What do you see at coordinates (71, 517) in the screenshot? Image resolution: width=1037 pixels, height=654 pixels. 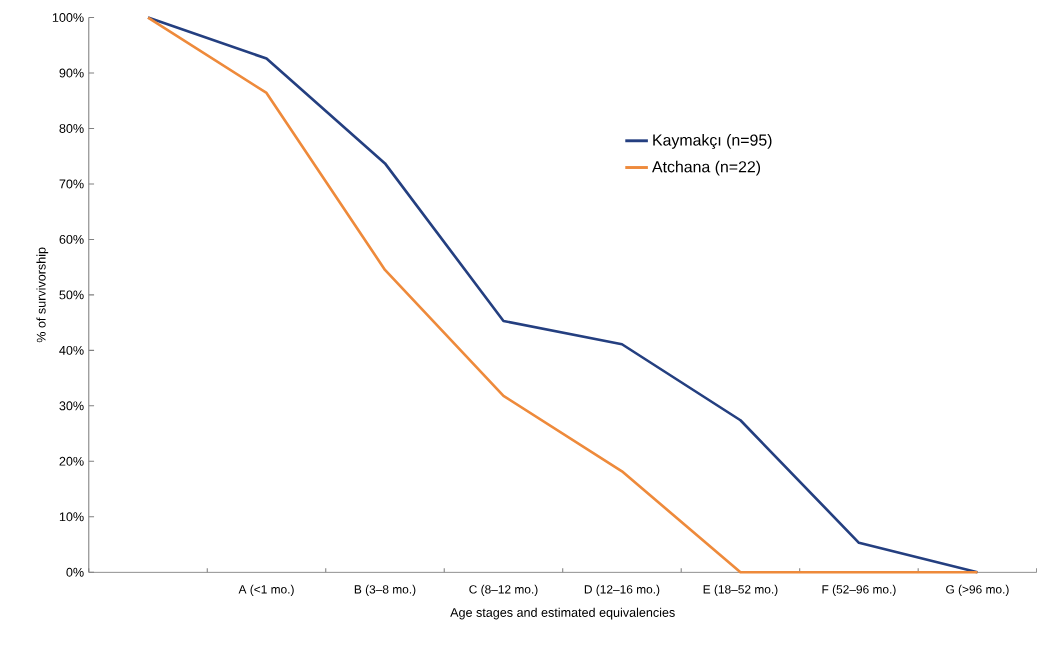 I see `y-tick-label: 10%` at bounding box center [71, 517].